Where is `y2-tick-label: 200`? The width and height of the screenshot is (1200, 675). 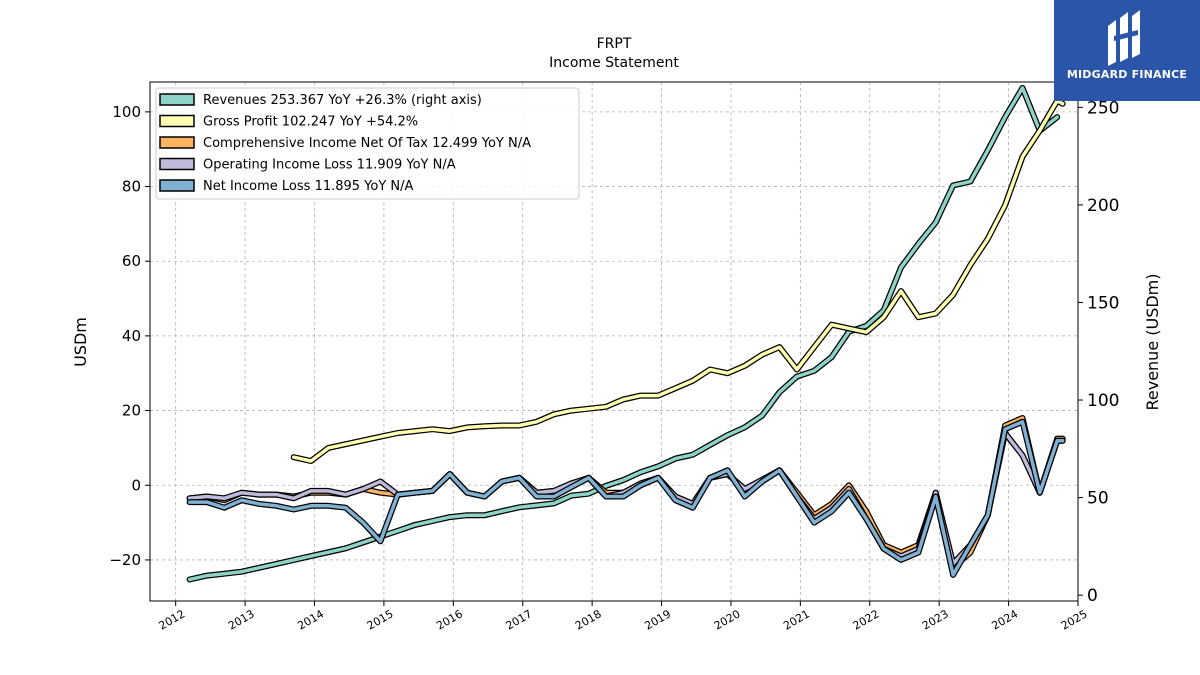
y2-tick-label: 200 is located at coordinates (1103, 206).